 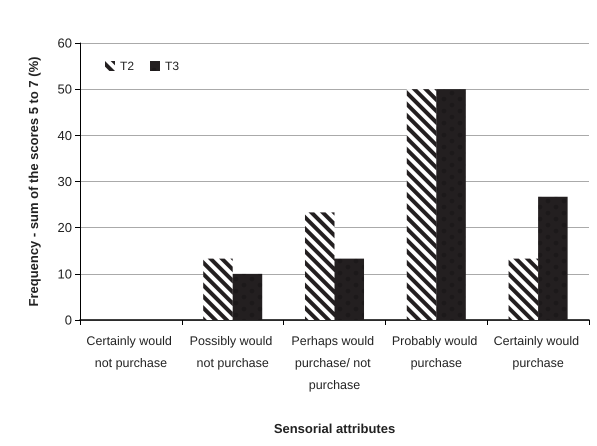 I want to click on x-tick-label: Perhaps would purchase/ not purchase, so click(x=334, y=363).